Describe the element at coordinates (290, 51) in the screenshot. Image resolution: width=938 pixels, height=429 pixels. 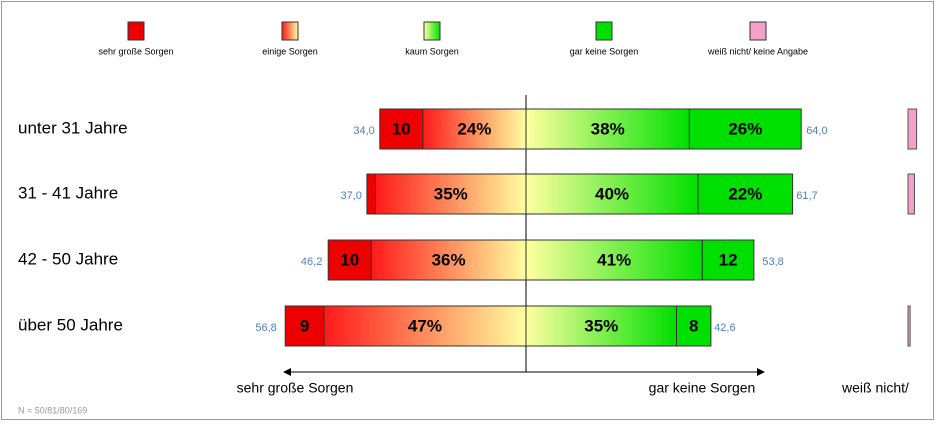
I see `legend-label: einige Sorgen` at that location.